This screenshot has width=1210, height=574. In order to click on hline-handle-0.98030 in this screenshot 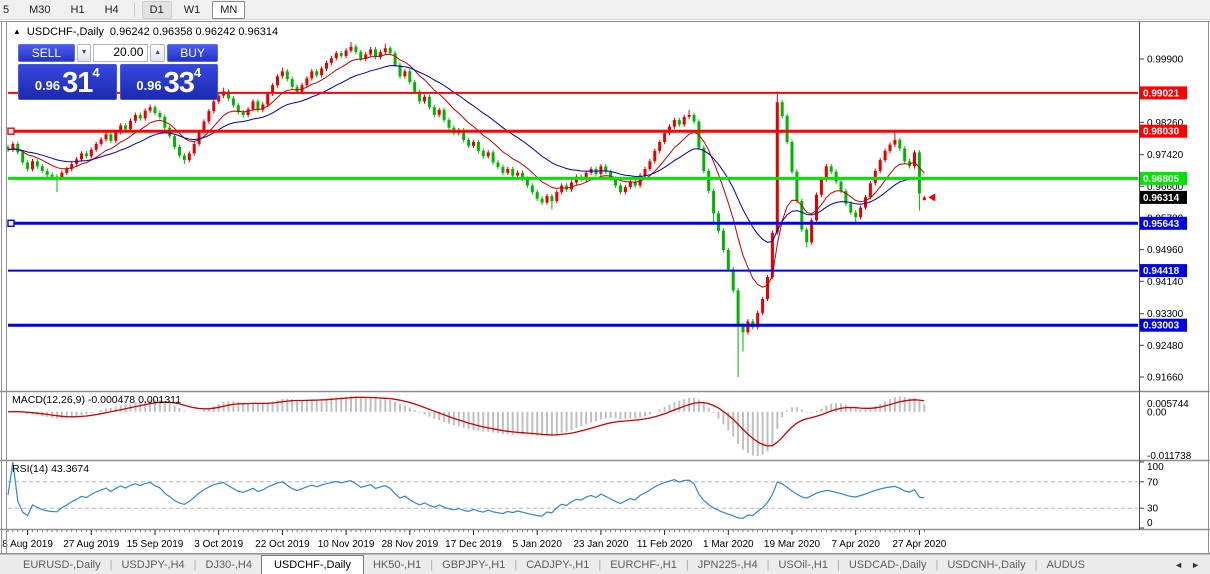, I will do `click(11, 131)`.